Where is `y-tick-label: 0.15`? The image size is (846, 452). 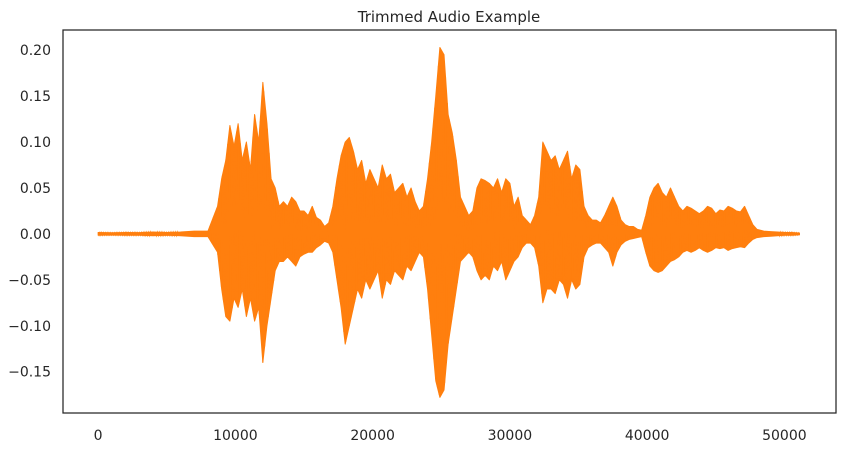 y-tick-label: 0.15 is located at coordinates (35, 97).